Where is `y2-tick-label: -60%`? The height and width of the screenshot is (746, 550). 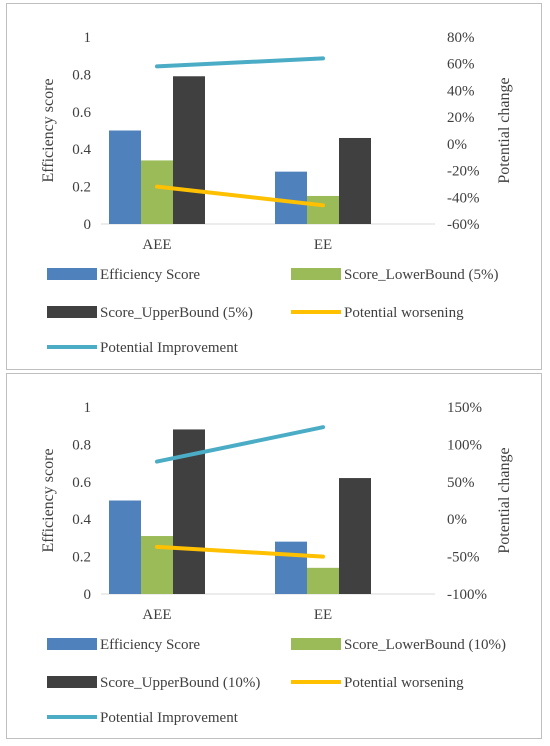 y2-tick-label: -60% is located at coordinates (463, 225).